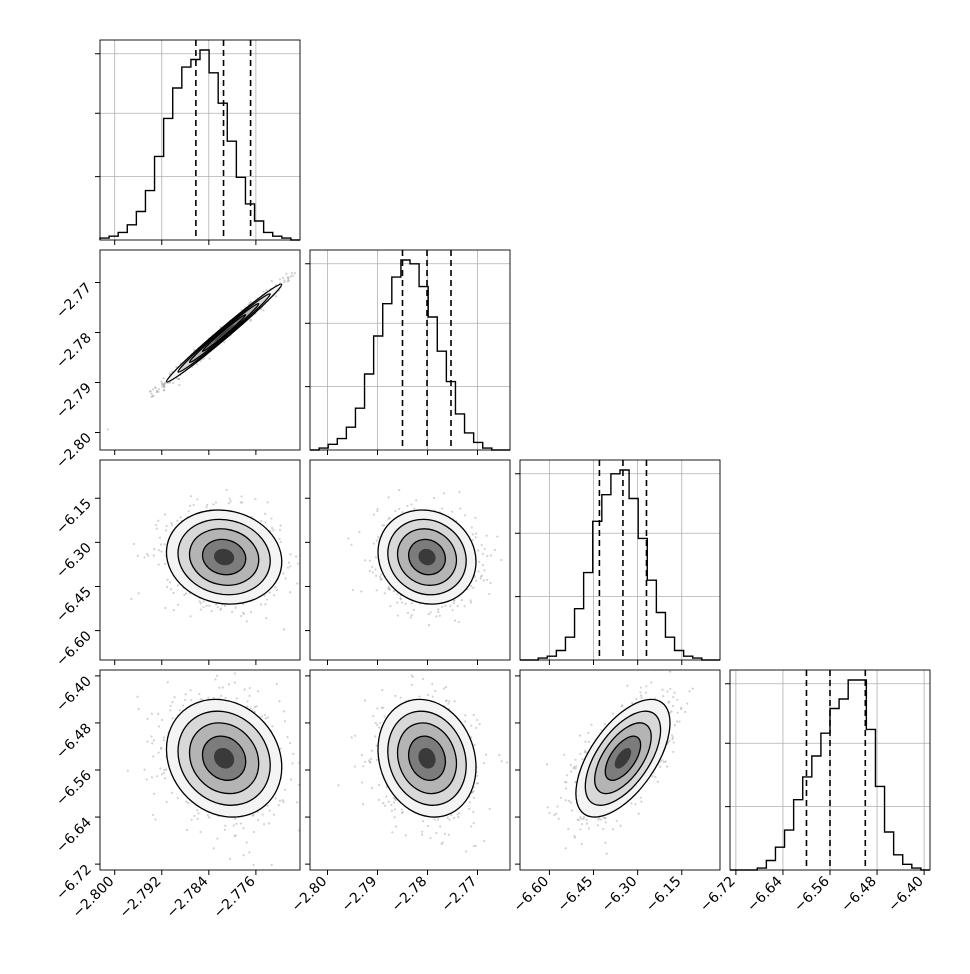 This screenshot has width=970, height=974. Describe the element at coordinates (74, 649) in the screenshot. I see `y-tick-label: −6.60` at that location.